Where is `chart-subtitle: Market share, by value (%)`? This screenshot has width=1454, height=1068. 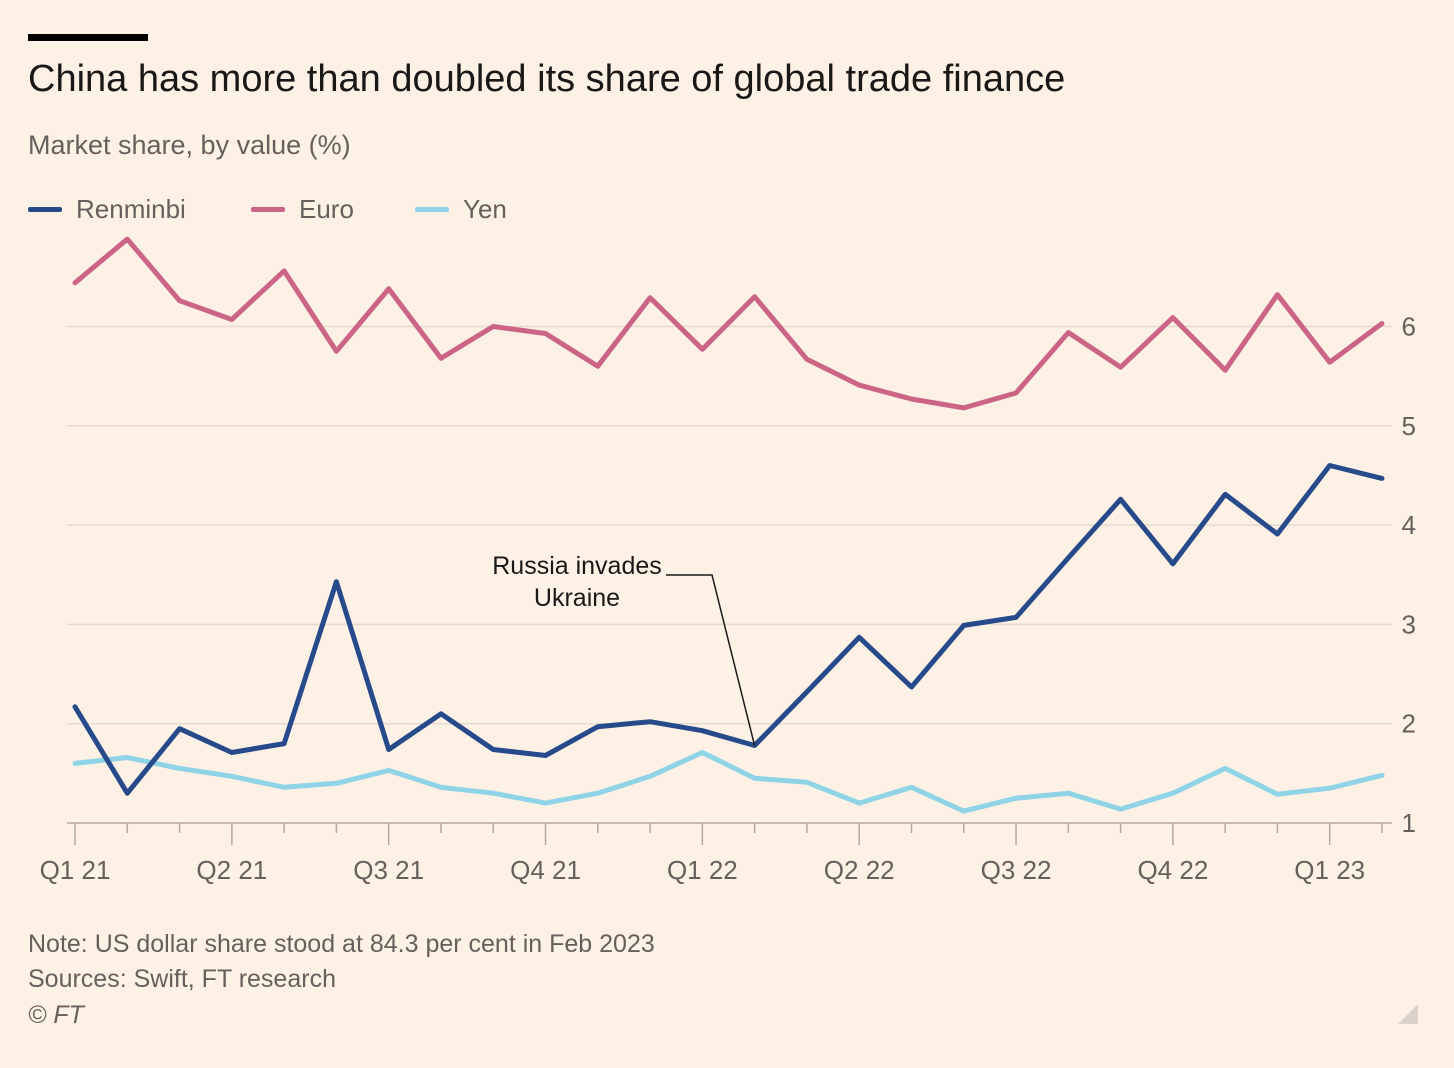 chart-subtitle: Market share, by value (%) is located at coordinates (189, 145).